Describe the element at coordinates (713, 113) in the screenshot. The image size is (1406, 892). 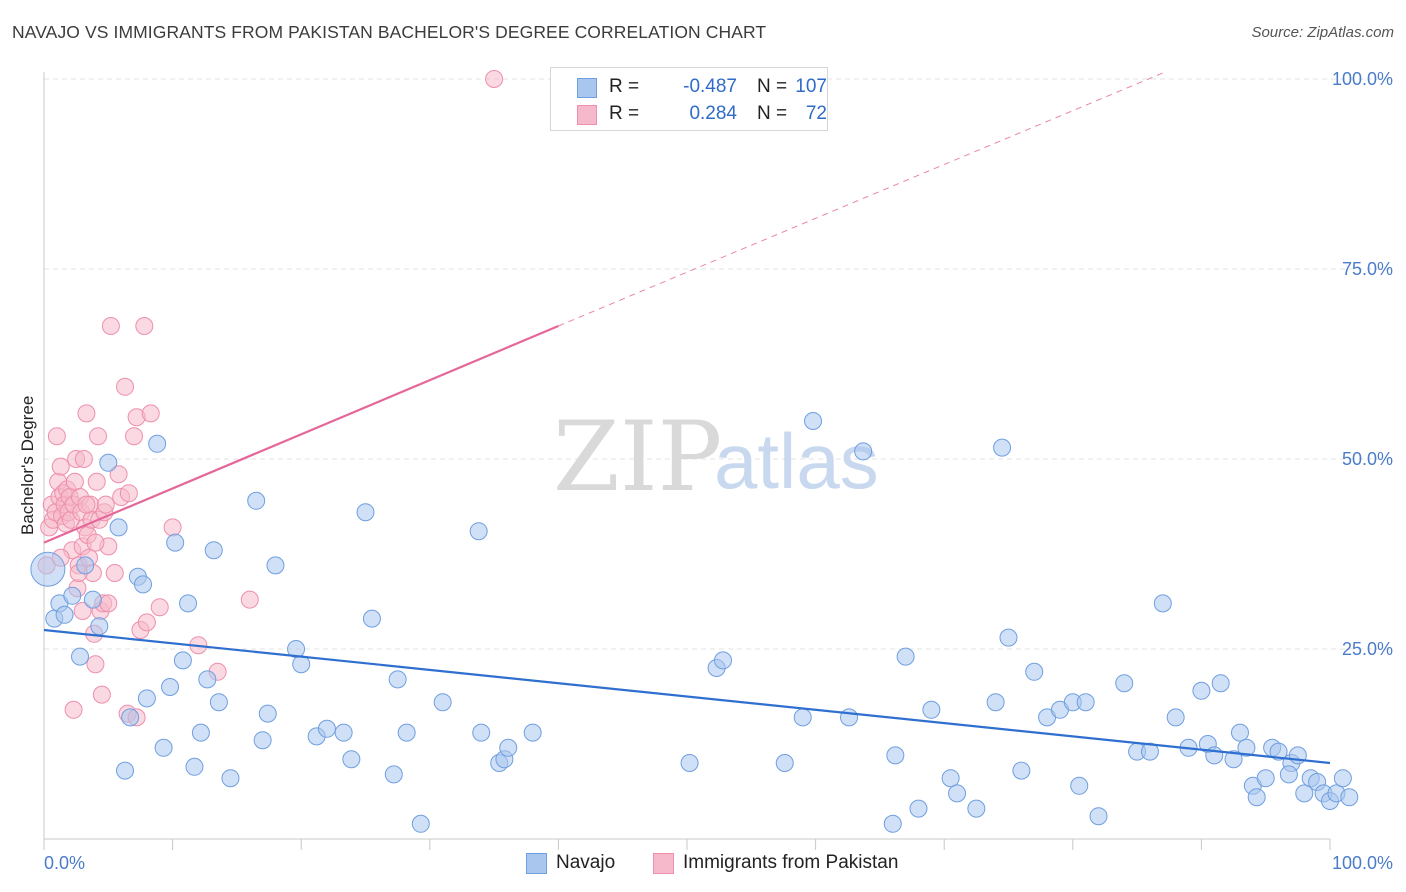
I see `legend-r-value-pakistan: 0.284` at that location.